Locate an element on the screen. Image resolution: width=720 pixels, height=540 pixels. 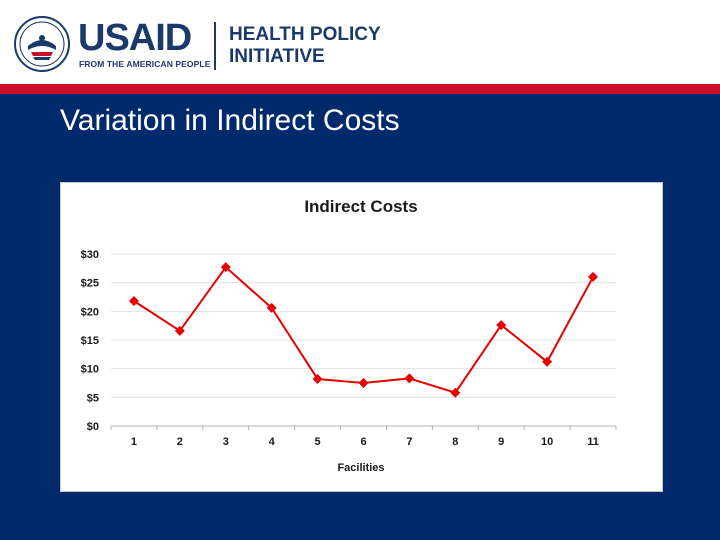
x-tick-label: 6 is located at coordinates (363, 442).